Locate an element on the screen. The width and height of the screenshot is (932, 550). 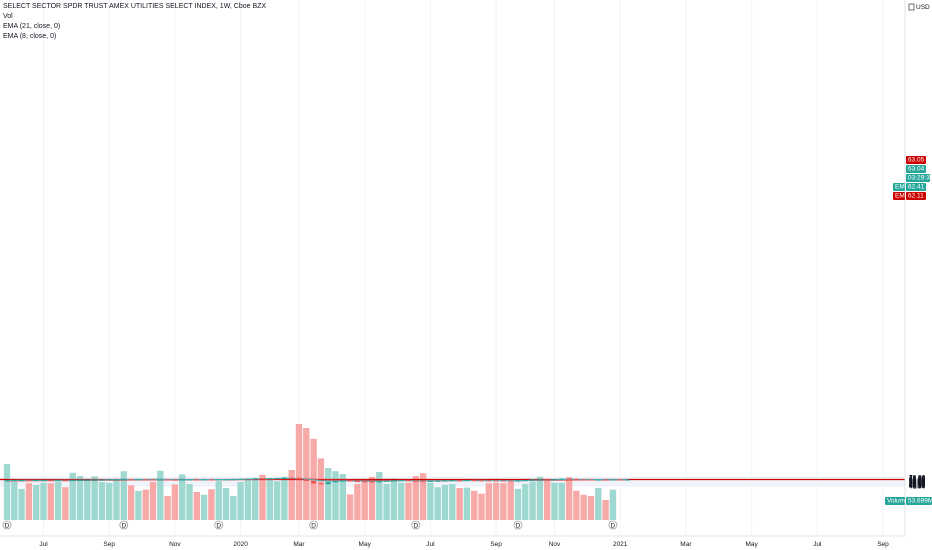
countdown-tag: 03:29:30 is located at coordinates (920, 178).